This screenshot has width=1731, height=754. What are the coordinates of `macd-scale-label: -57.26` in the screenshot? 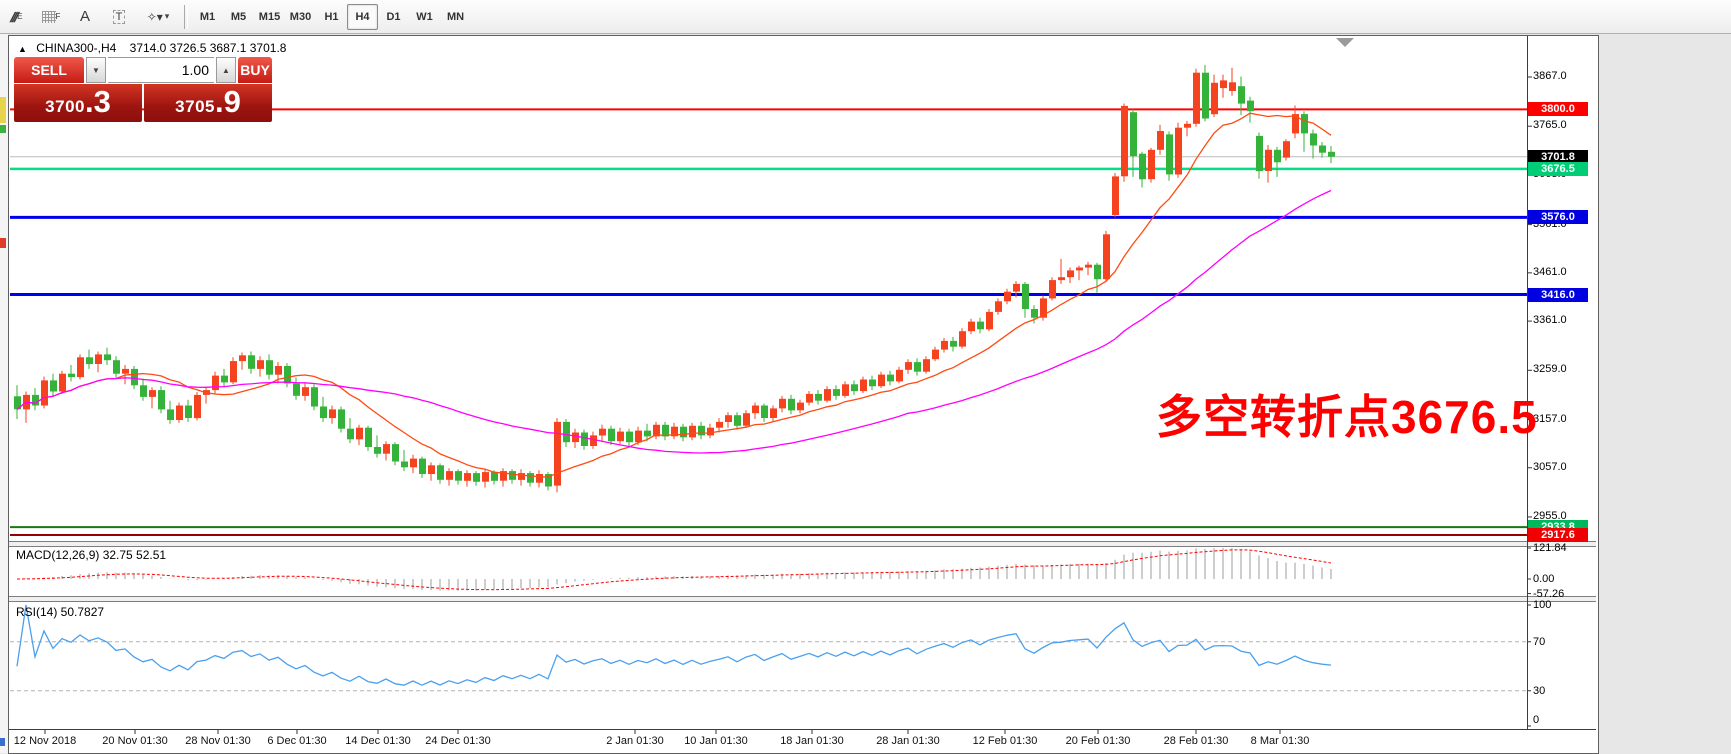 It's located at (1549, 593).